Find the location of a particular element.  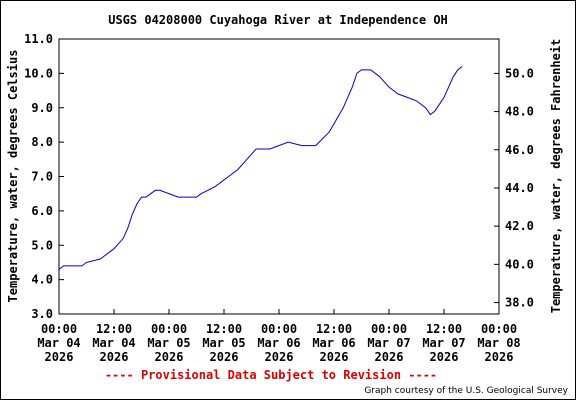

y2-tick-label: 50.0 is located at coordinates (519, 73).